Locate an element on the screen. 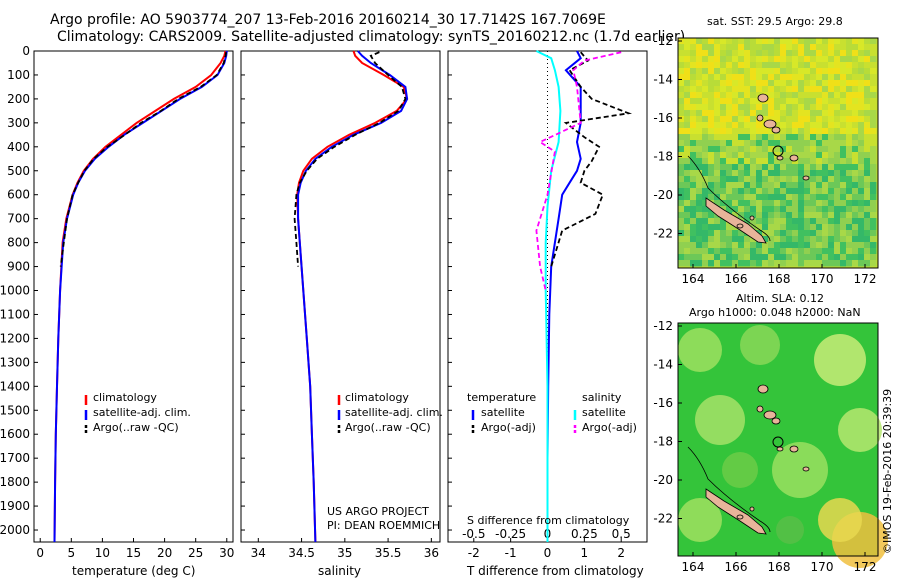 The width and height of the screenshot is (900, 580). sst-ytick-label: -22 is located at coordinates (663, 234).